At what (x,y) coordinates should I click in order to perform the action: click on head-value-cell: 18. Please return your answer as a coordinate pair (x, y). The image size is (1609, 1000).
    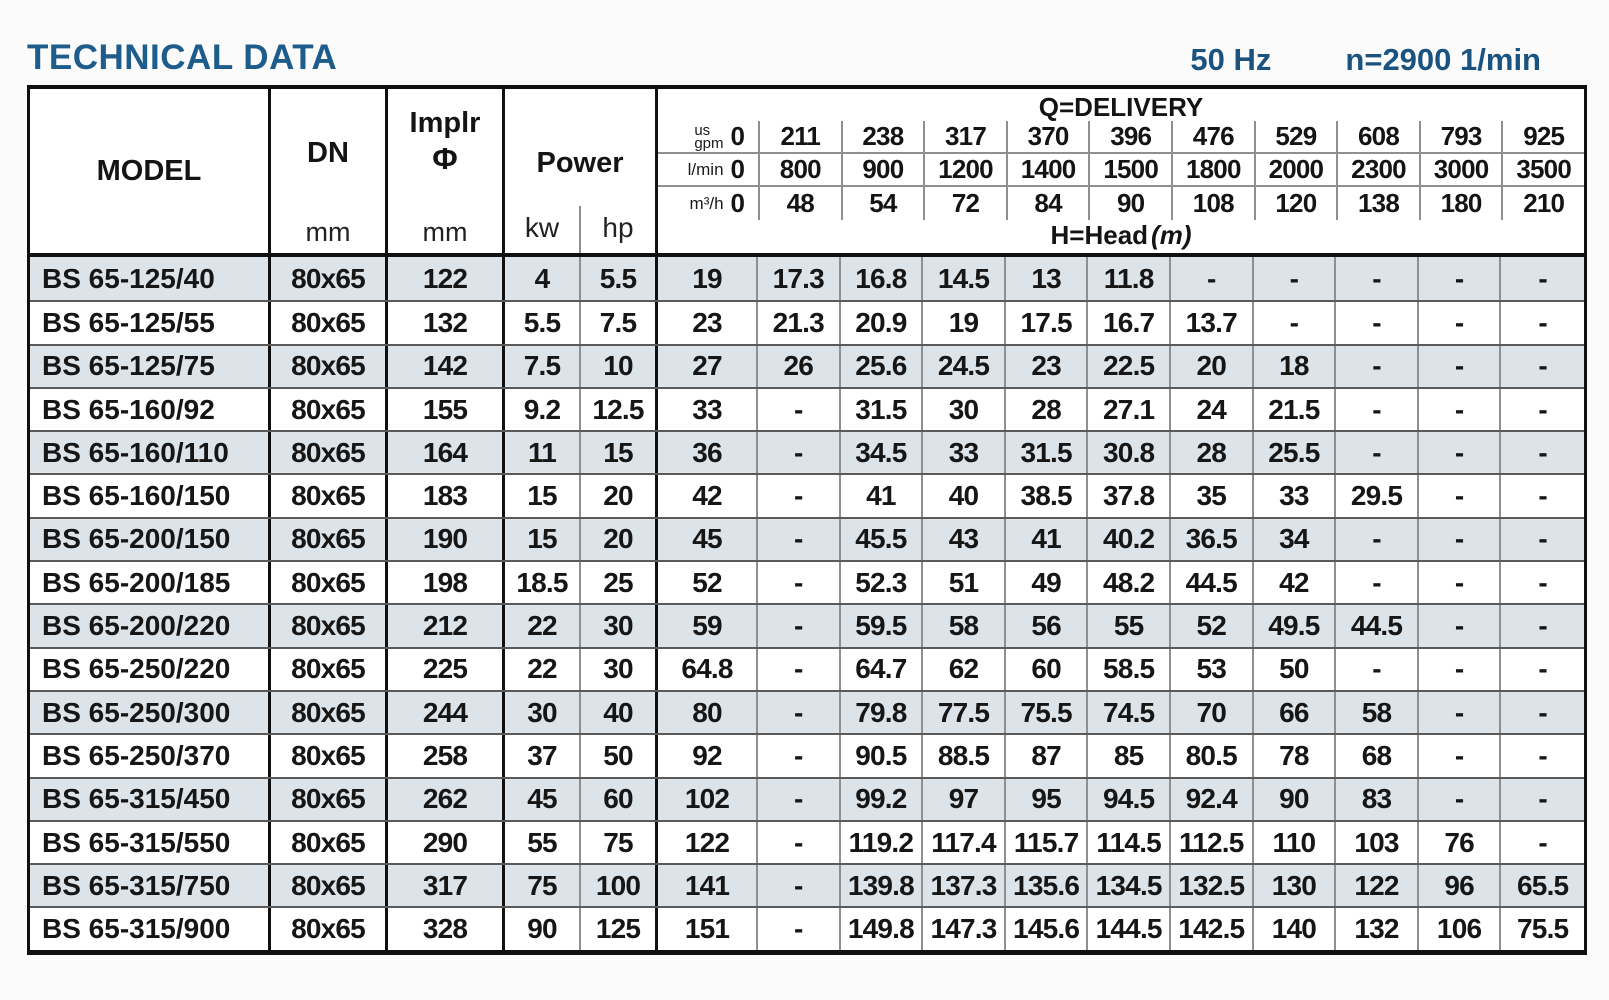
    Looking at the image, I should click on (1295, 366).